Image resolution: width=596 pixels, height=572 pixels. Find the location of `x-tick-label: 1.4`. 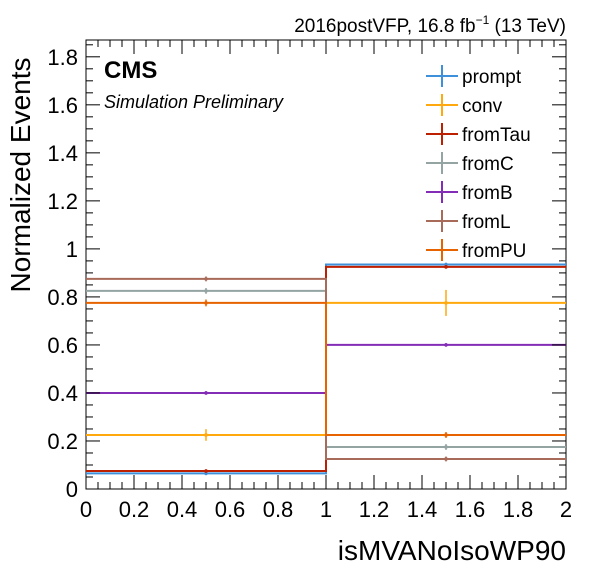

x-tick-label: 1.4 is located at coordinates (422, 509).